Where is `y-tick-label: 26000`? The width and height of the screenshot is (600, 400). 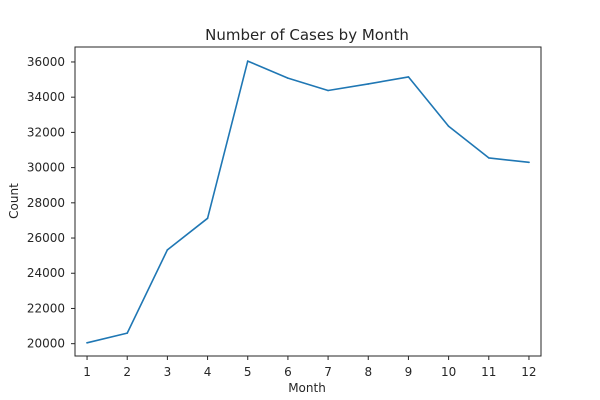 y-tick-label: 26000 is located at coordinates (46, 238).